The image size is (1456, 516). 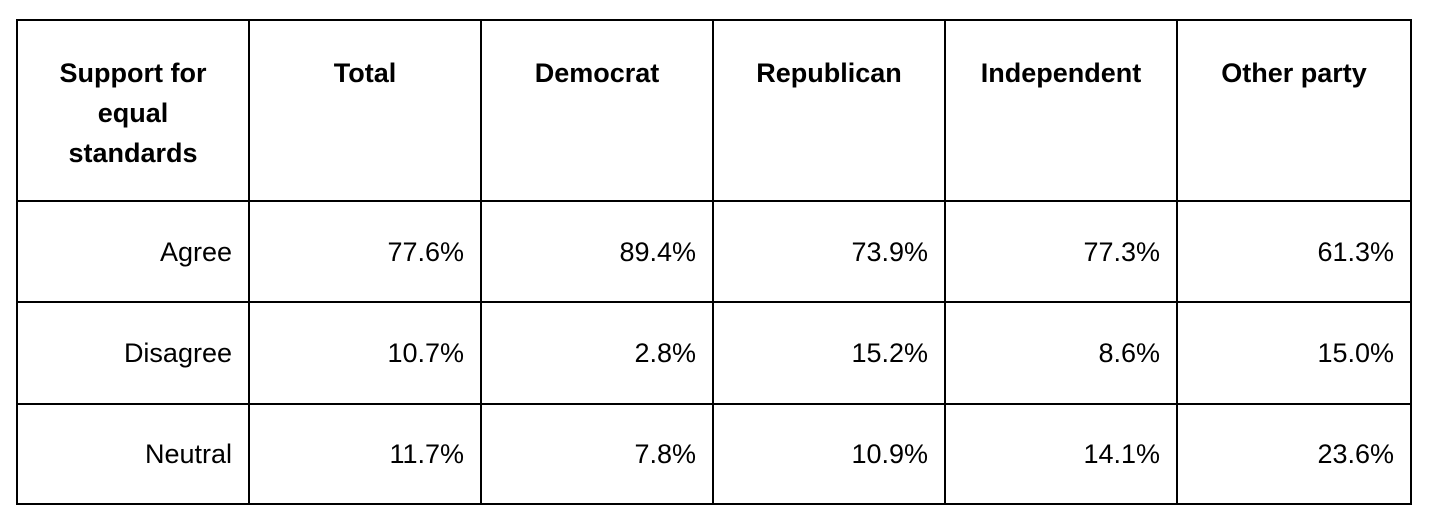 I want to click on cell-neutral-other-party: 23.6%, so click(x=1294, y=454).